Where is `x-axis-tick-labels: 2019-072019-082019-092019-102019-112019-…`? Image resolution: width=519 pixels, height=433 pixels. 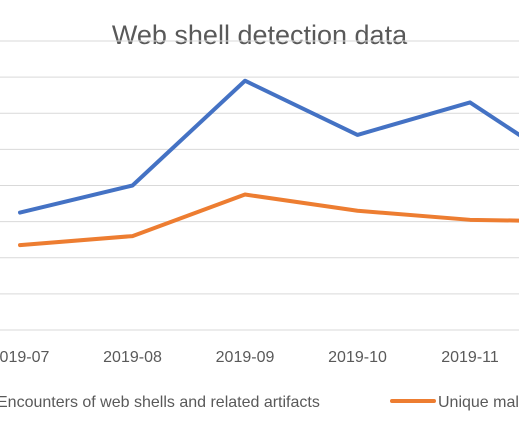
x-axis-tick-labels: 2019-072019-082019-092019-102019-112019-… is located at coordinates (249, 357).